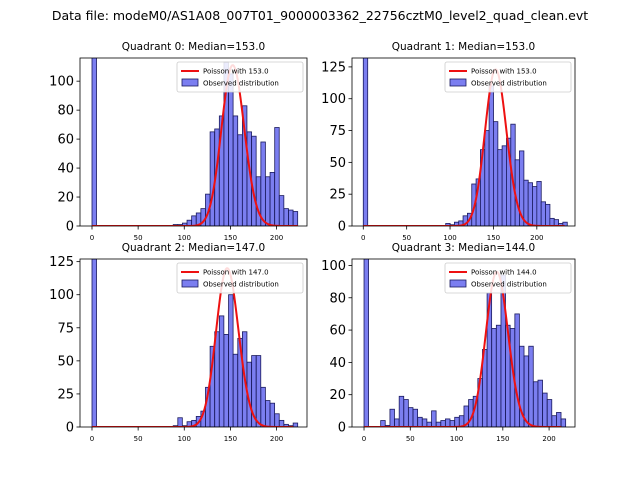 The image size is (640, 480). Describe the element at coordinates (463, 47) in the screenshot. I see `subplot-title: Quadrant 1: Median=153.0` at that location.